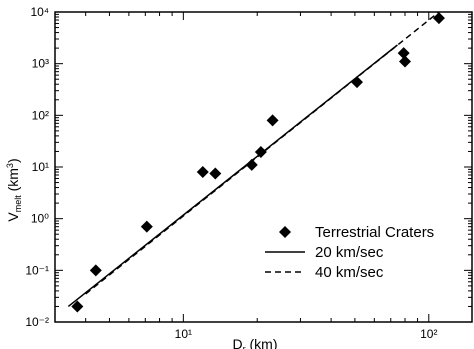 This screenshot has height=349, width=474. Describe the element at coordinates (10, 165) in the screenshot. I see `y-label-sup: 3` at that location.